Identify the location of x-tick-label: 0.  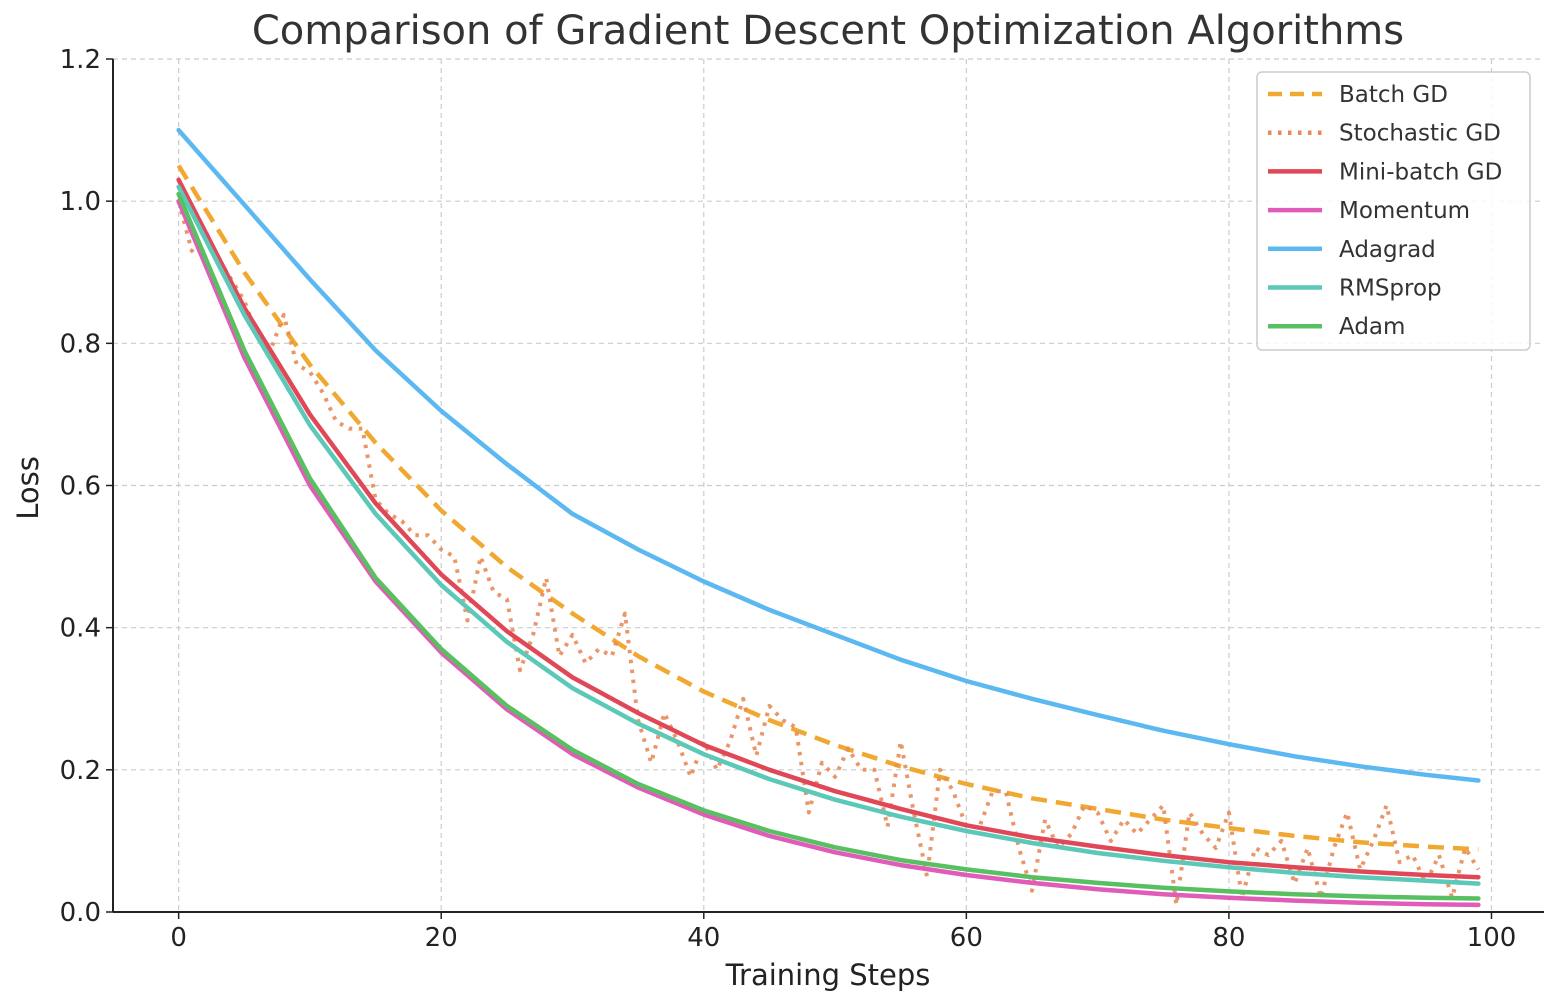
(178, 938).